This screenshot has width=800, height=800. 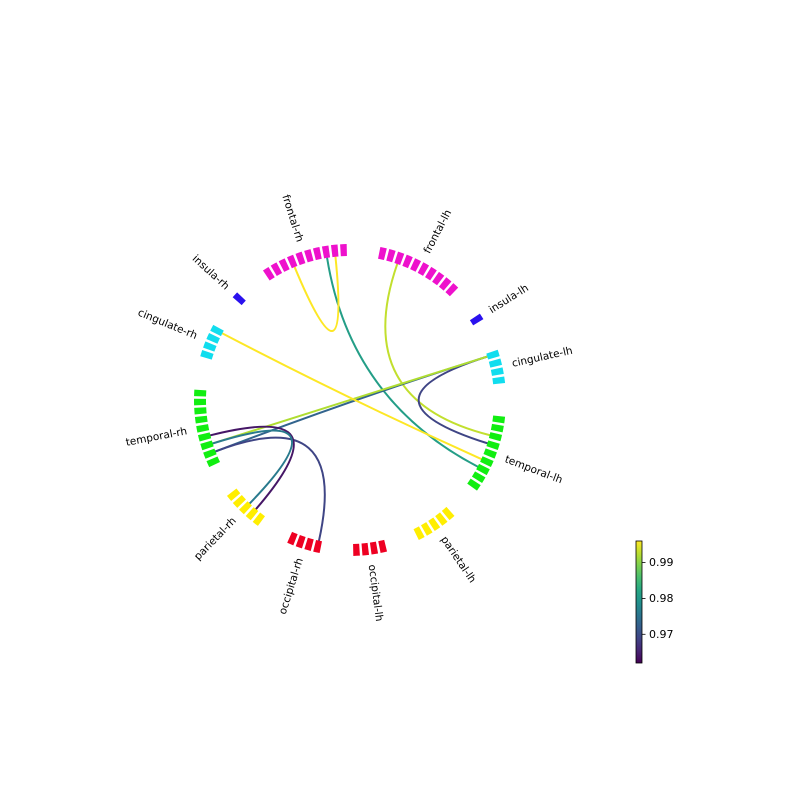 I want to click on colorbar-tick-label-1: 0.98, so click(x=661, y=598).